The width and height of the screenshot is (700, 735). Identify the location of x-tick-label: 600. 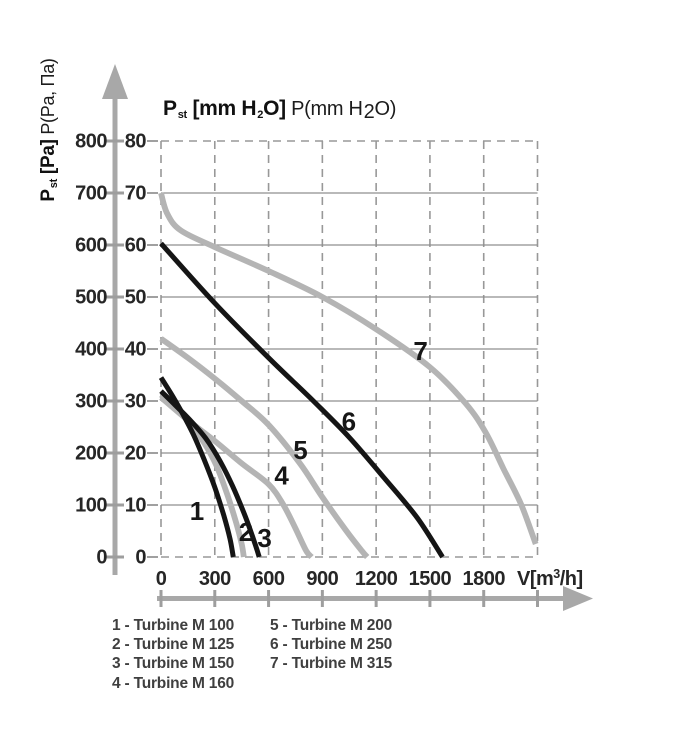
(269, 579).